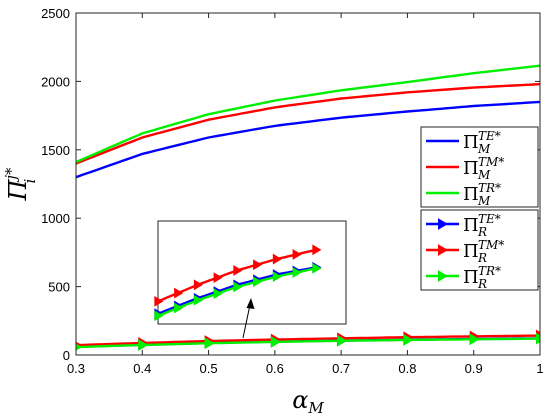 The height and width of the screenshot is (419, 550). What do you see at coordinates (209, 368) in the screenshot?
I see `x-tick-label: 0.5` at bounding box center [209, 368].